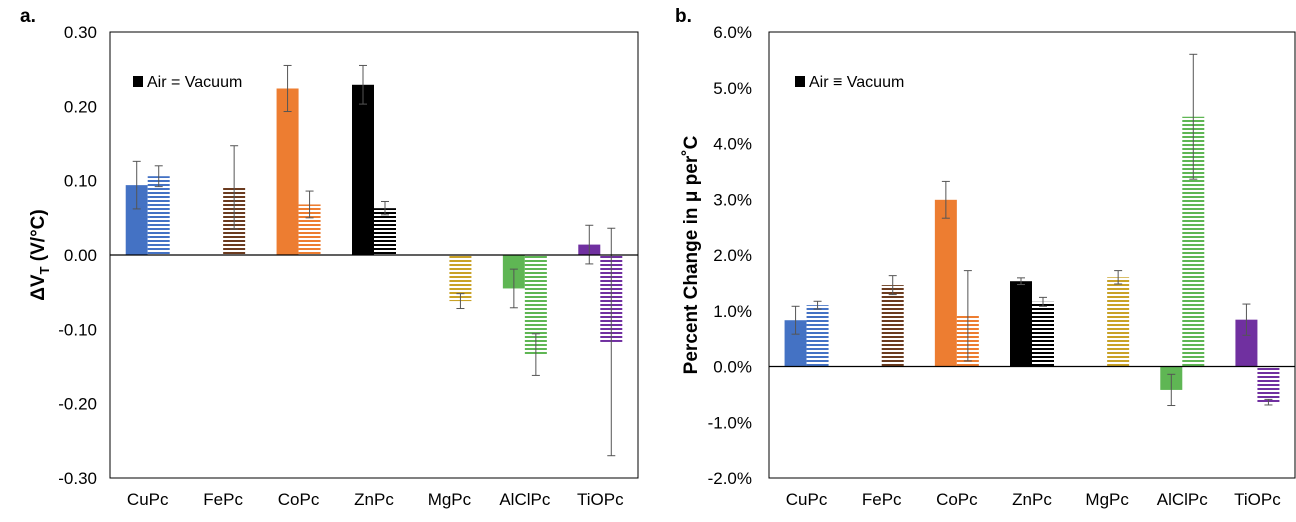 This screenshot has height=522, width=1296. Describe the element at coordinates (732, 32) in the screenshot. I see `y-tick-label: 6.0%` at that location.